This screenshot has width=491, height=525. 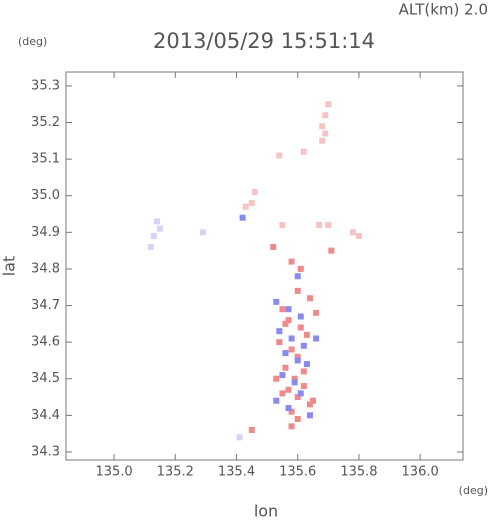 I want to click on x-tick-label: 135.2, so click(x=175, y=472).